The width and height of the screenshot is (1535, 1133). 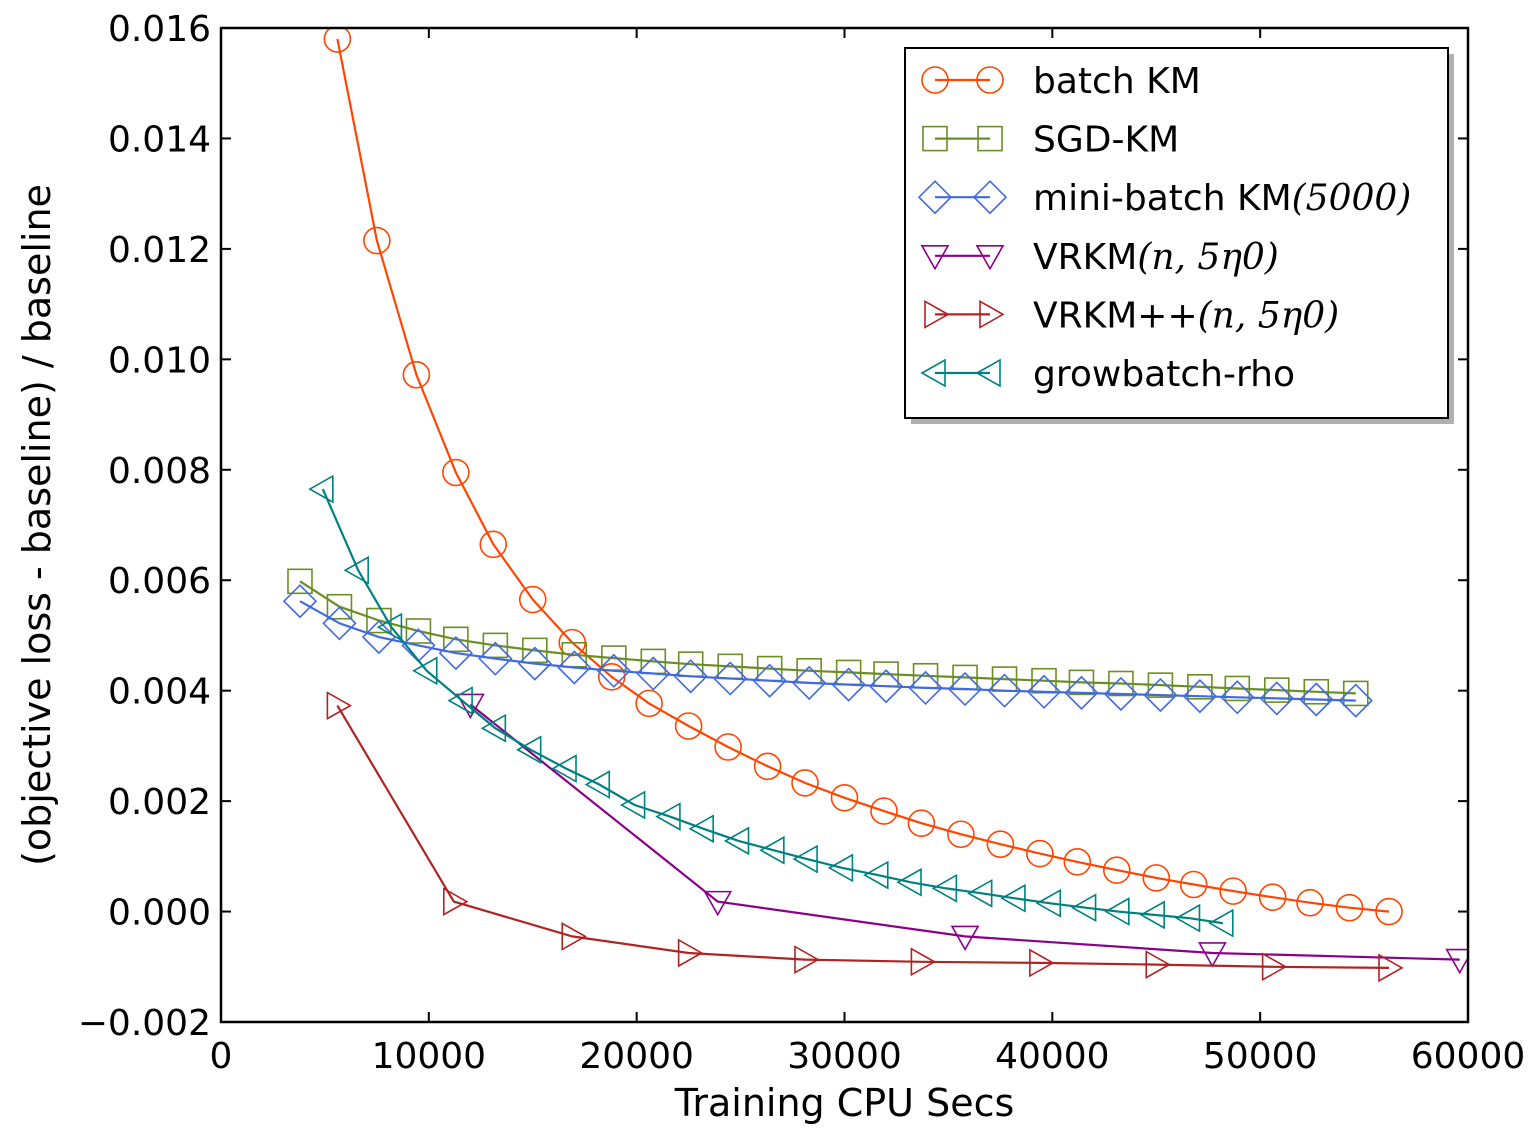 I want to click on legend-label: mini-batch KM(5000), so click(x=1222, y=198).